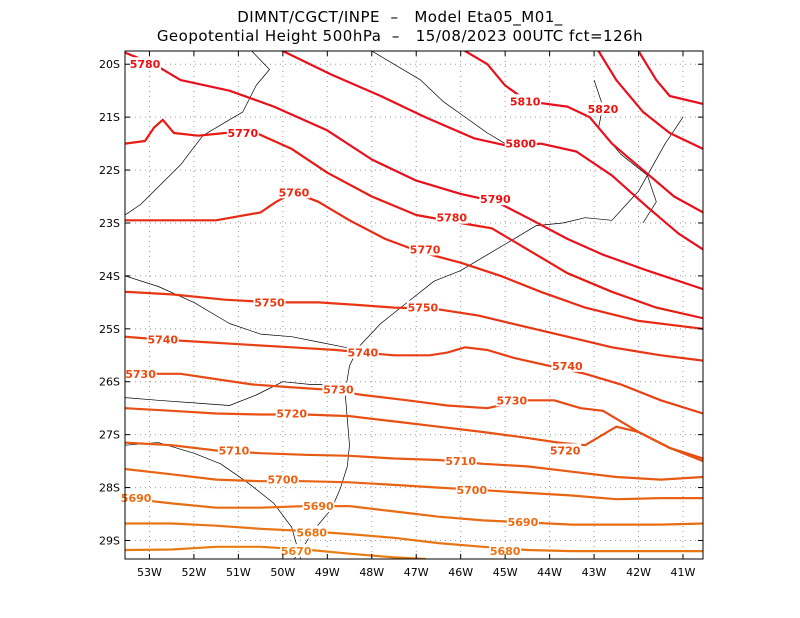 This screenshot has width=800, height=618. What do you see at coordinates (282, 572) in the screenshot?
I see `lon-tick-label: 50W` at bounding box center [282, 572].